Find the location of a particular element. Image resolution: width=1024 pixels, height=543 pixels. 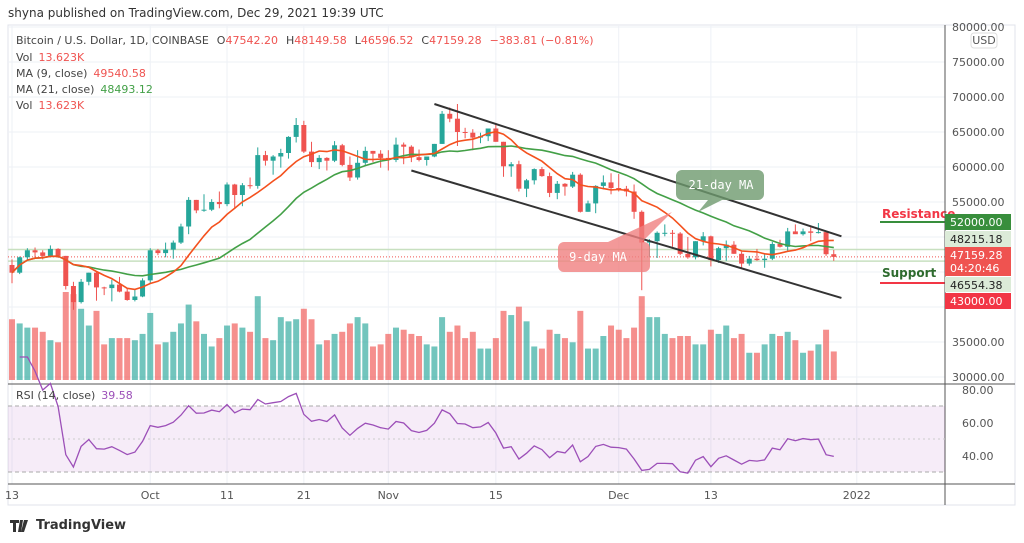

tradingview-logo: TradingView is located at coordinates (68, 525).